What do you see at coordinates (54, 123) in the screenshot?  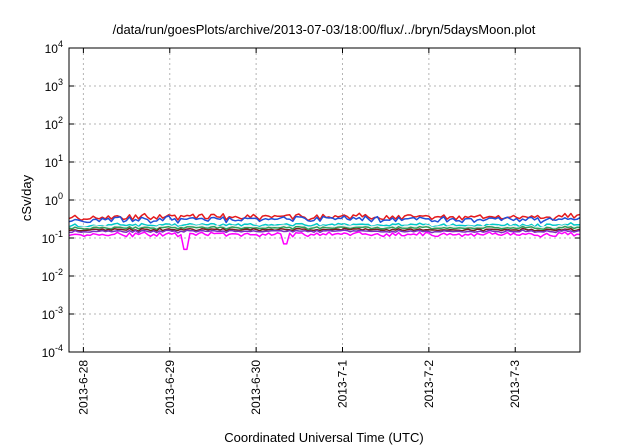 I see `y-tick-label: 10²` at bounding box center [54, 123].